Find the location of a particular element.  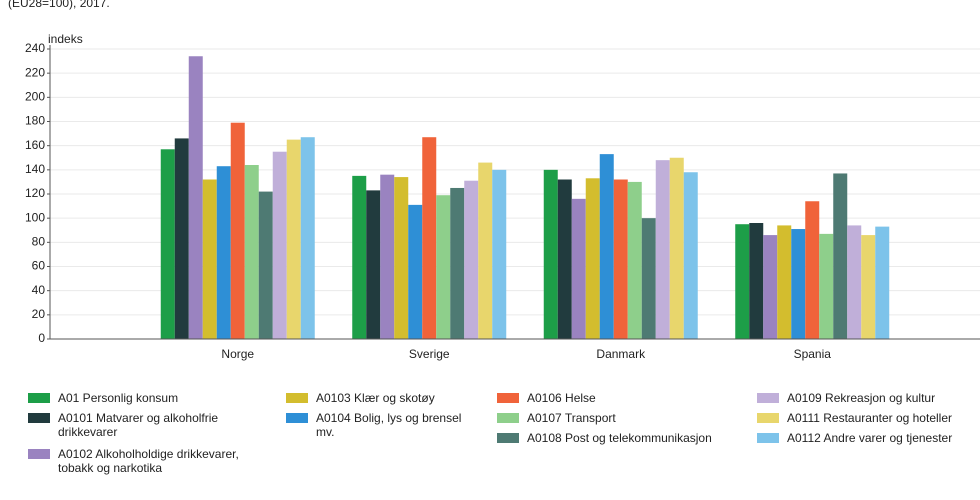

y-axis-label: indeks is located at coordinates (65, 39).